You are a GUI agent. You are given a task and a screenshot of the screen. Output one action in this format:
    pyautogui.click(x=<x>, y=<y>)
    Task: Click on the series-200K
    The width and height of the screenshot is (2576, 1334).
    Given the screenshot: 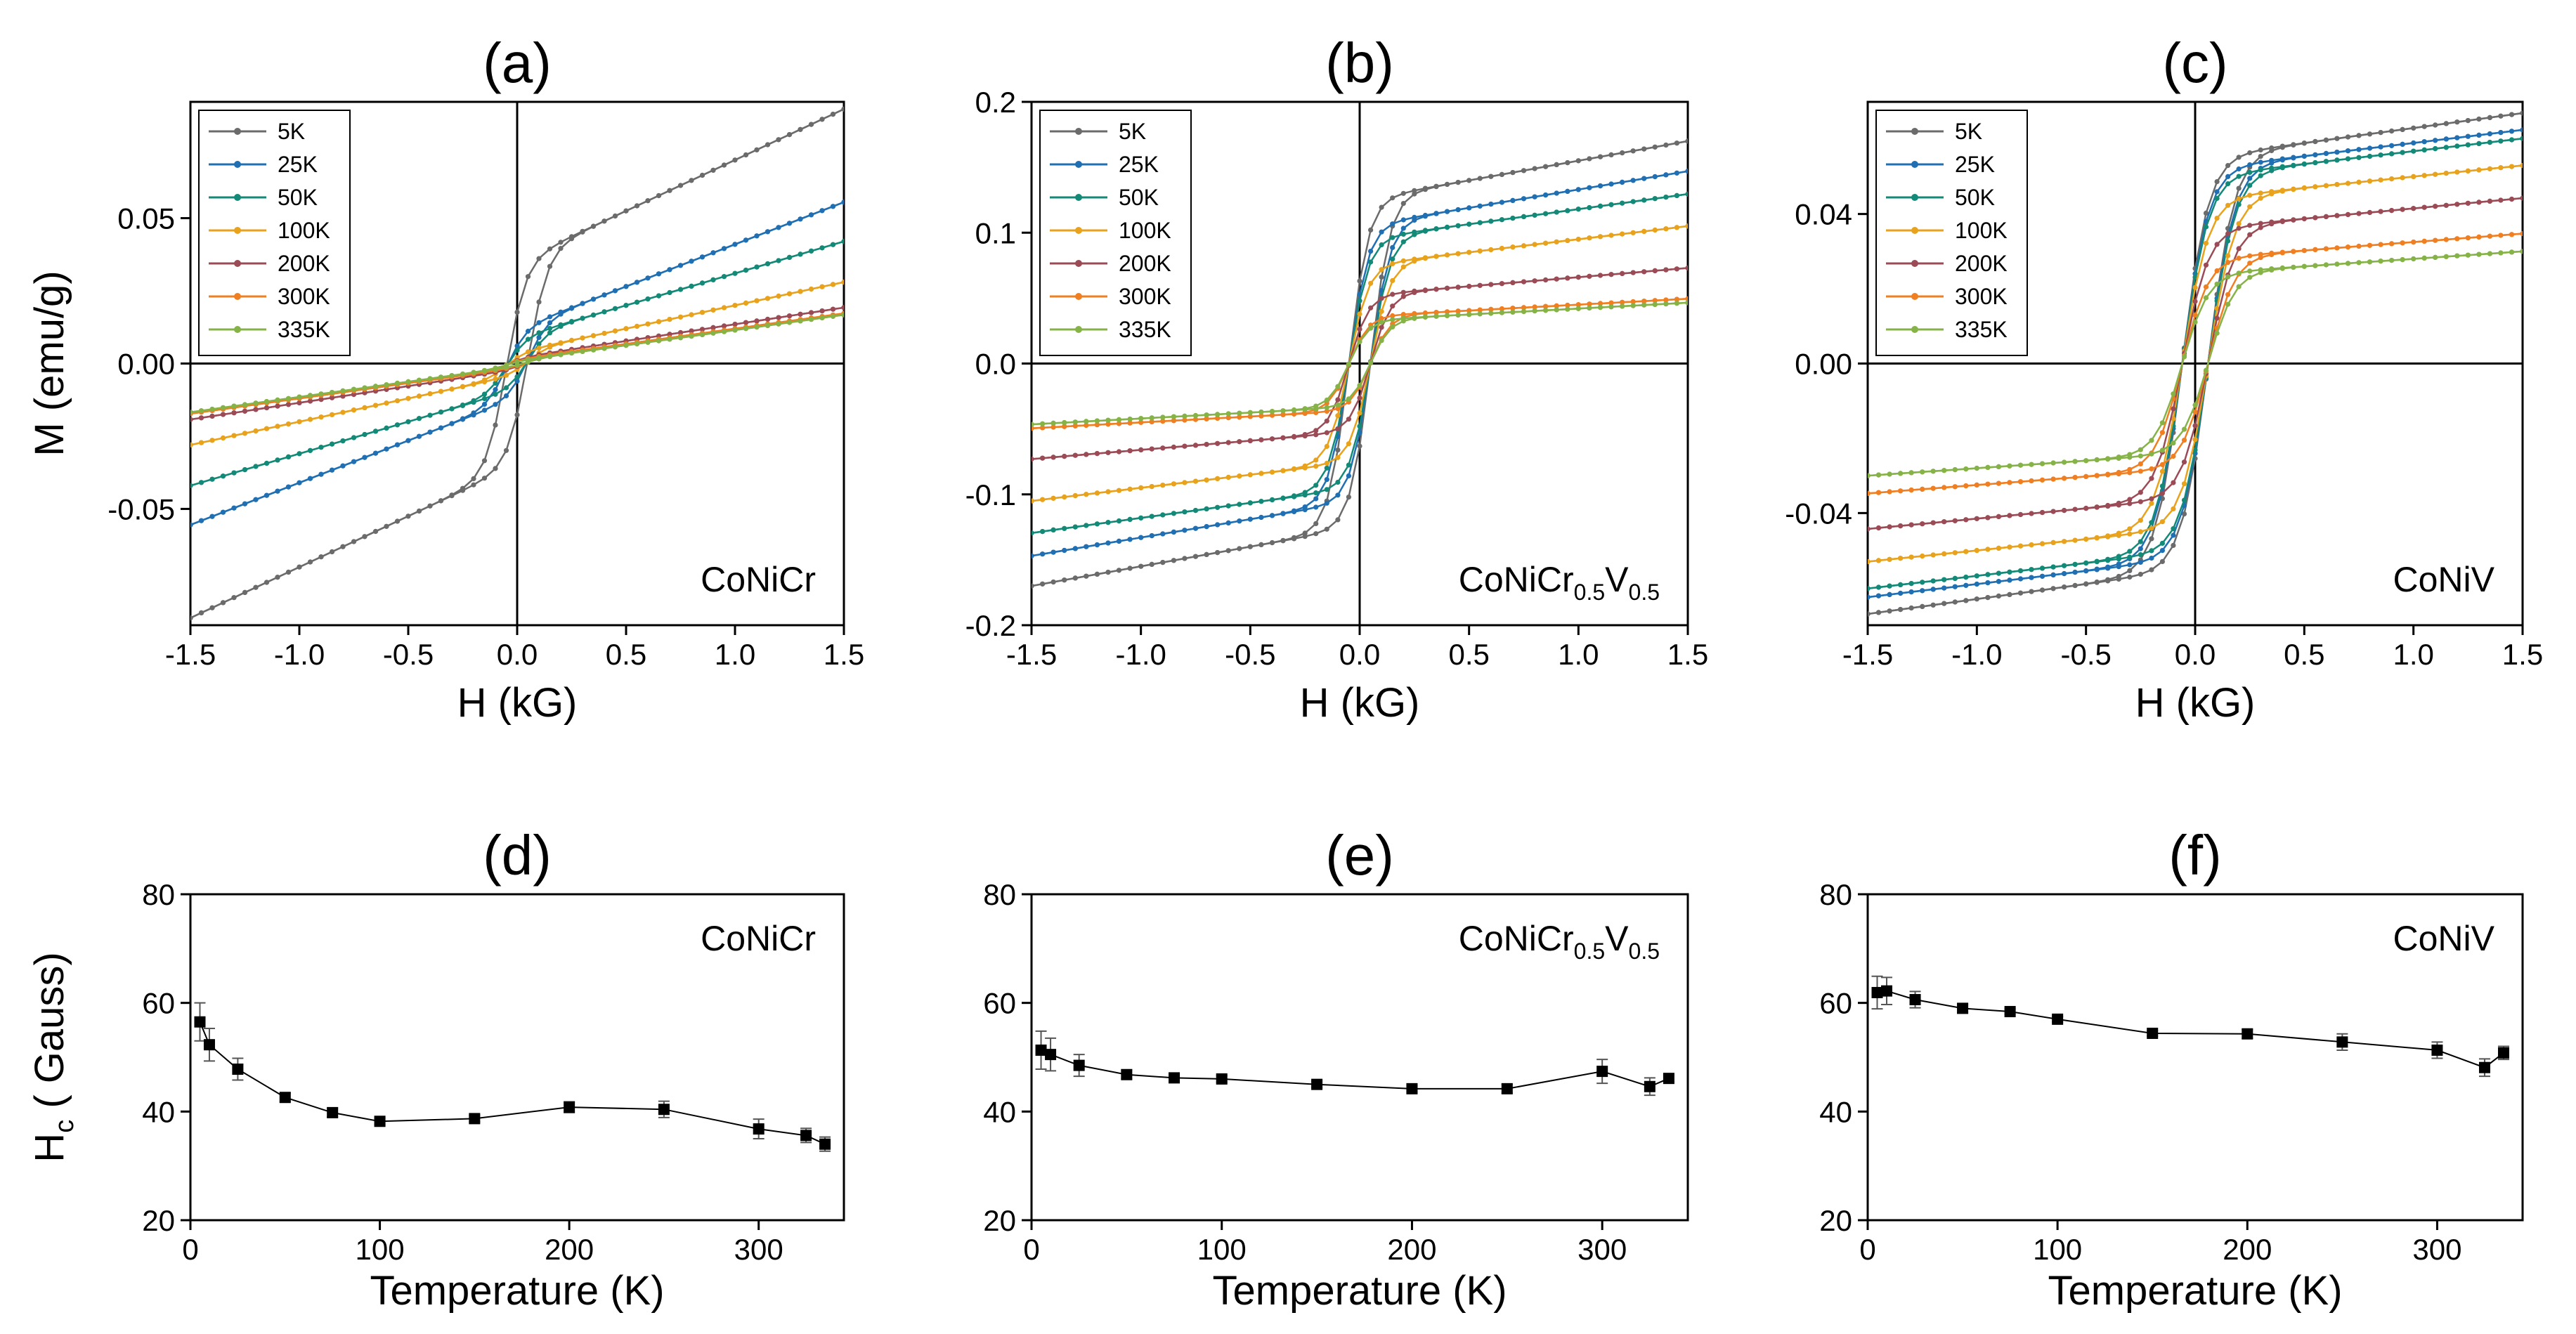 What is the action you would take?
    pyautogui.click(x=2195, y=363)
    